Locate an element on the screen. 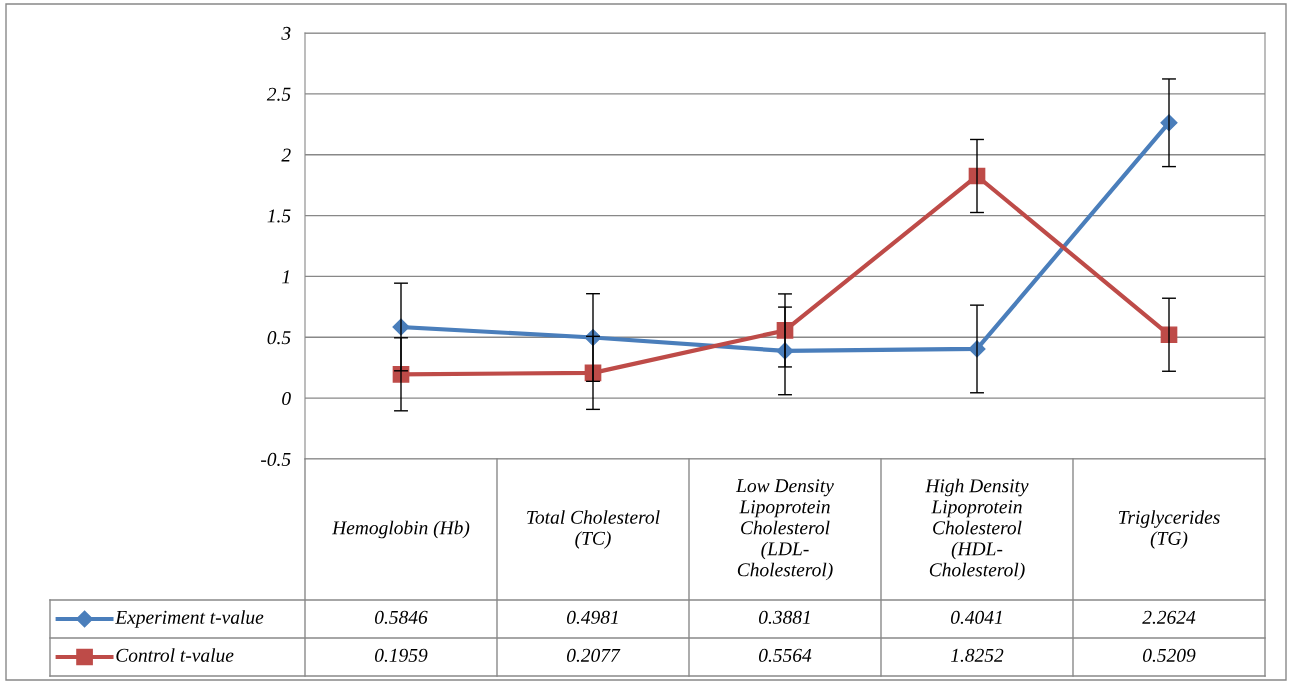 The image size is (1292, 684). x-tick-label: Triglycerides (TG) is located at coordinates (1169, 529).